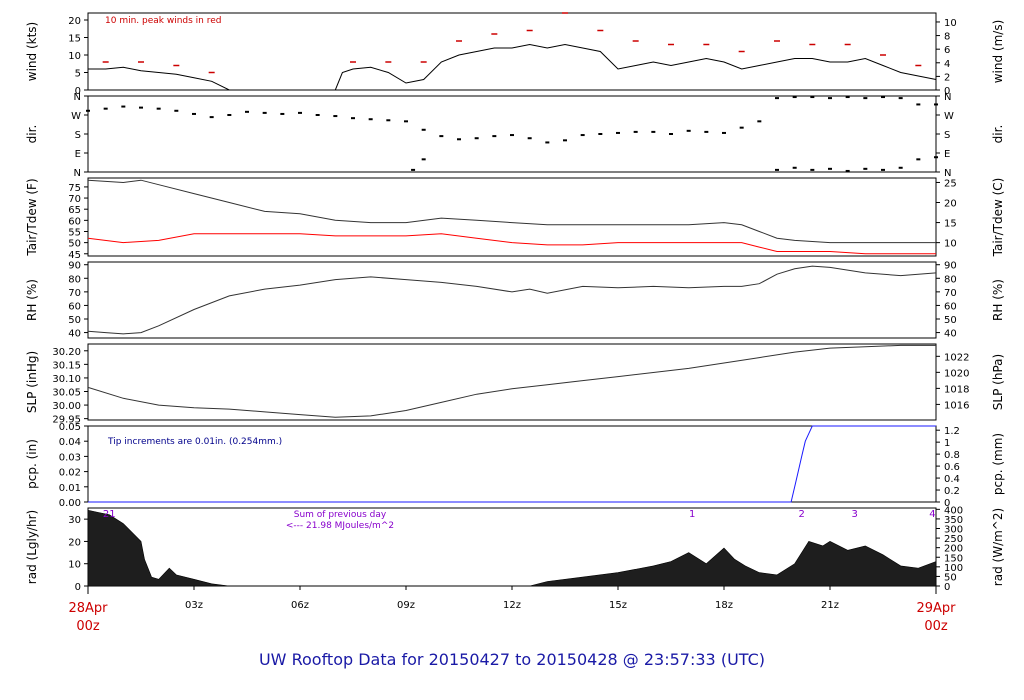 The image size is (1024, 700). Describe the element at coordinates (70, 503) in the screenshot. I see `ytick-label-left: 0.00` at that location.